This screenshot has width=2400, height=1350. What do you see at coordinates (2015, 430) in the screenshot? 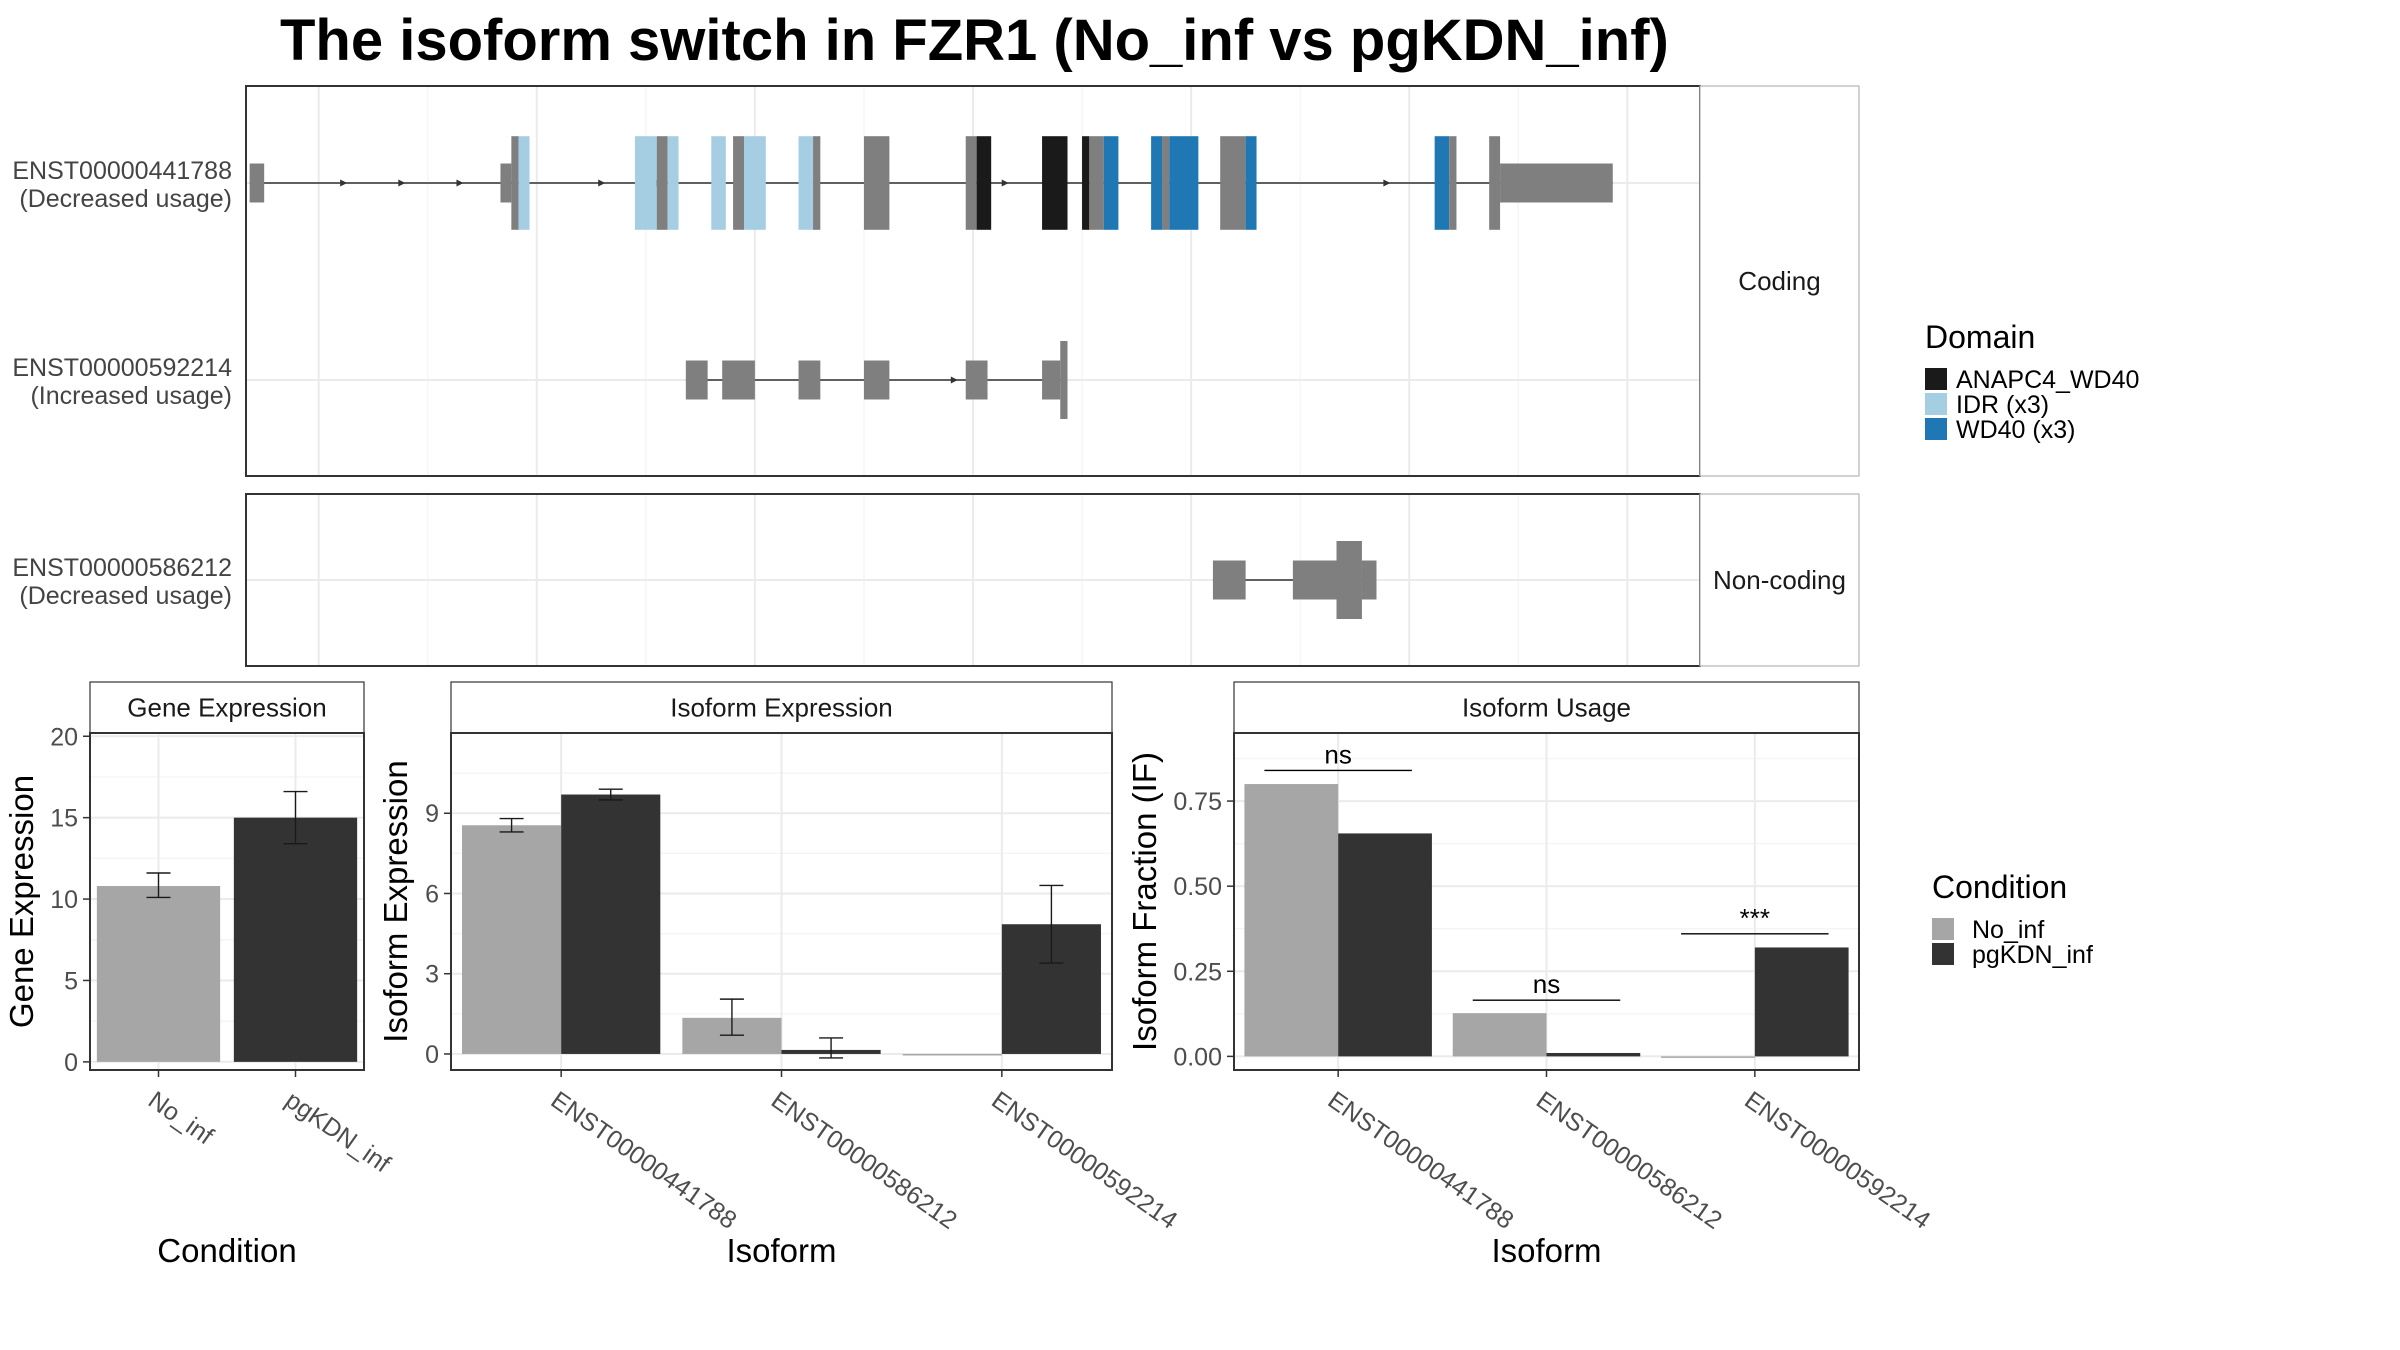
I see `legend-label: WD40 (x3)` at bounding box center [2015, 430].